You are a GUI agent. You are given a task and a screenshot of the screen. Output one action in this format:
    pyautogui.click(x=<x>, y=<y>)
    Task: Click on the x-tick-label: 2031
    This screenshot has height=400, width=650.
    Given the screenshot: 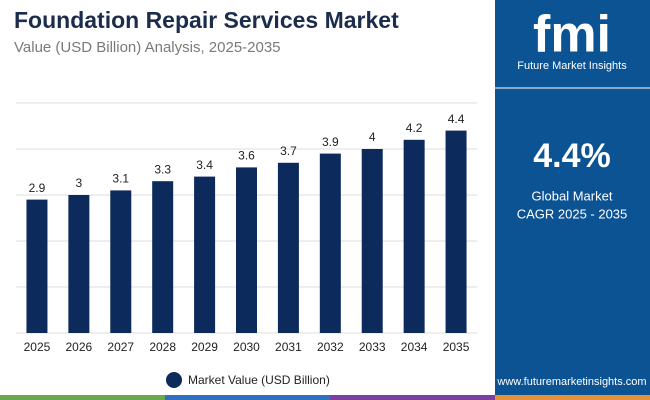 What is the action you would take?
    pyautogui.click(x=288, y=347)
    